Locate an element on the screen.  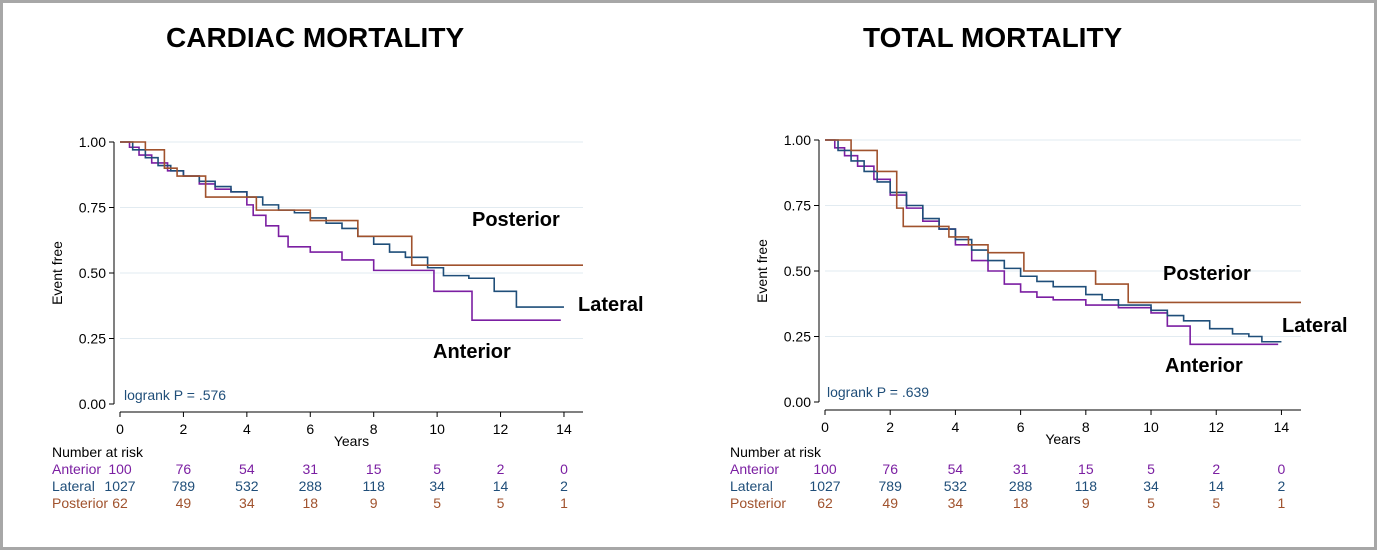
logrank-annotation: logrank P = .639 is located at coordinates (878, 392).